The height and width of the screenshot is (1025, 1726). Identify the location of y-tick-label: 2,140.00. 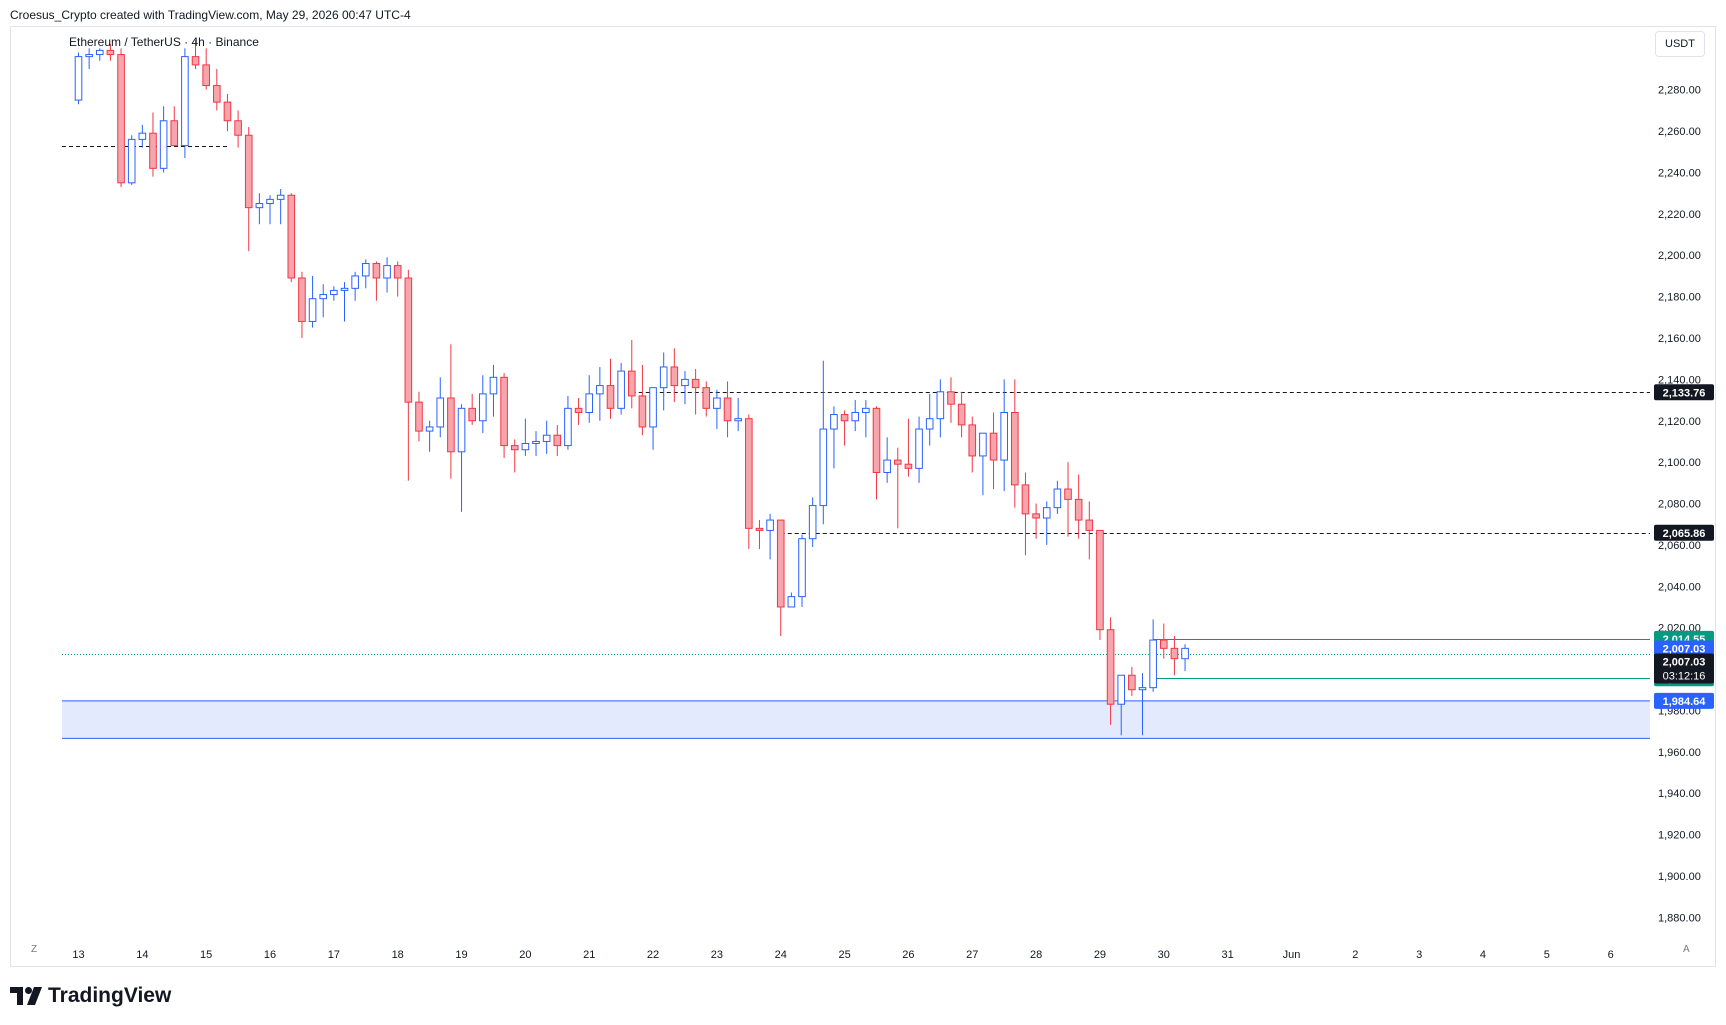
(1679, 380).